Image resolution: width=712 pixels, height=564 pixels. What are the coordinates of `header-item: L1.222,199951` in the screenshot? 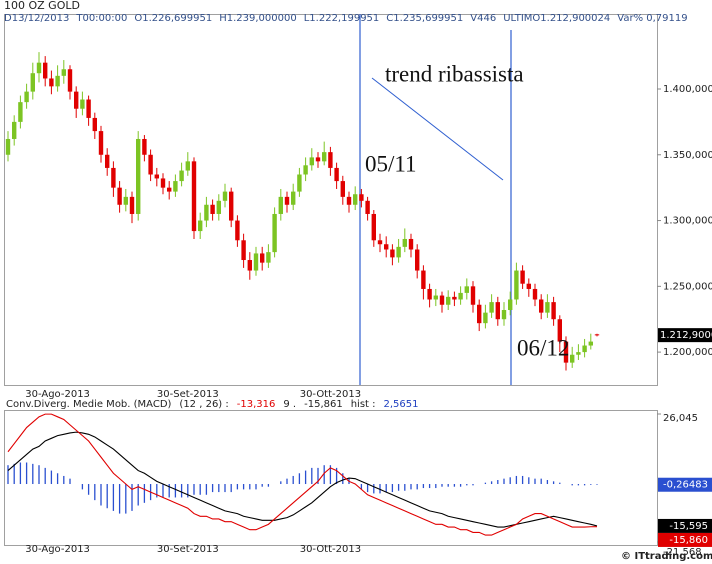 It's located at (342, 18).